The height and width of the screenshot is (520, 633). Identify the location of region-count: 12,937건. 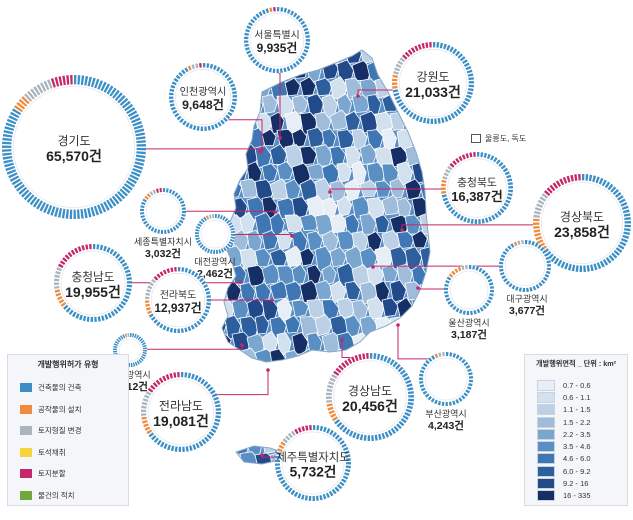
(177, 308).